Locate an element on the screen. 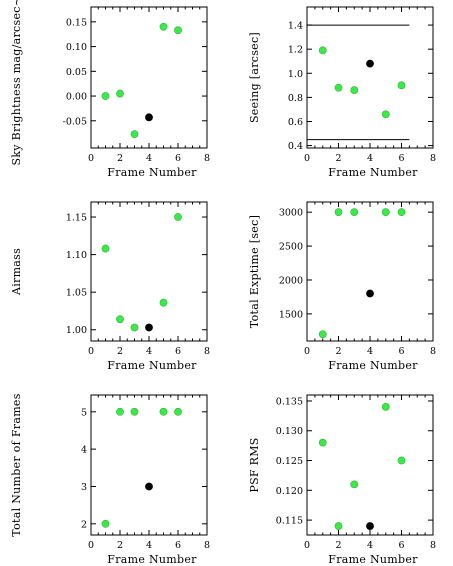  y-tick-label: 4 is located at coordinates (84, 450).